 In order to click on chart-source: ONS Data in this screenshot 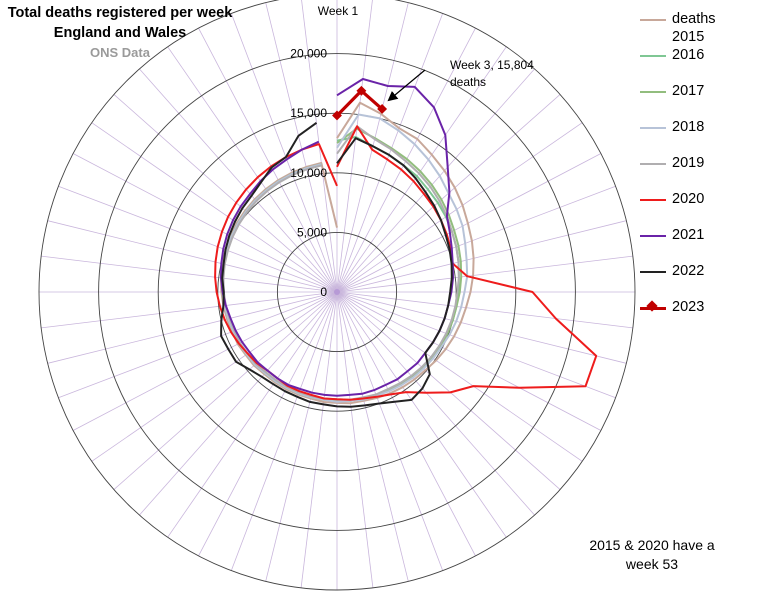, I will do `click(120, 52)`.